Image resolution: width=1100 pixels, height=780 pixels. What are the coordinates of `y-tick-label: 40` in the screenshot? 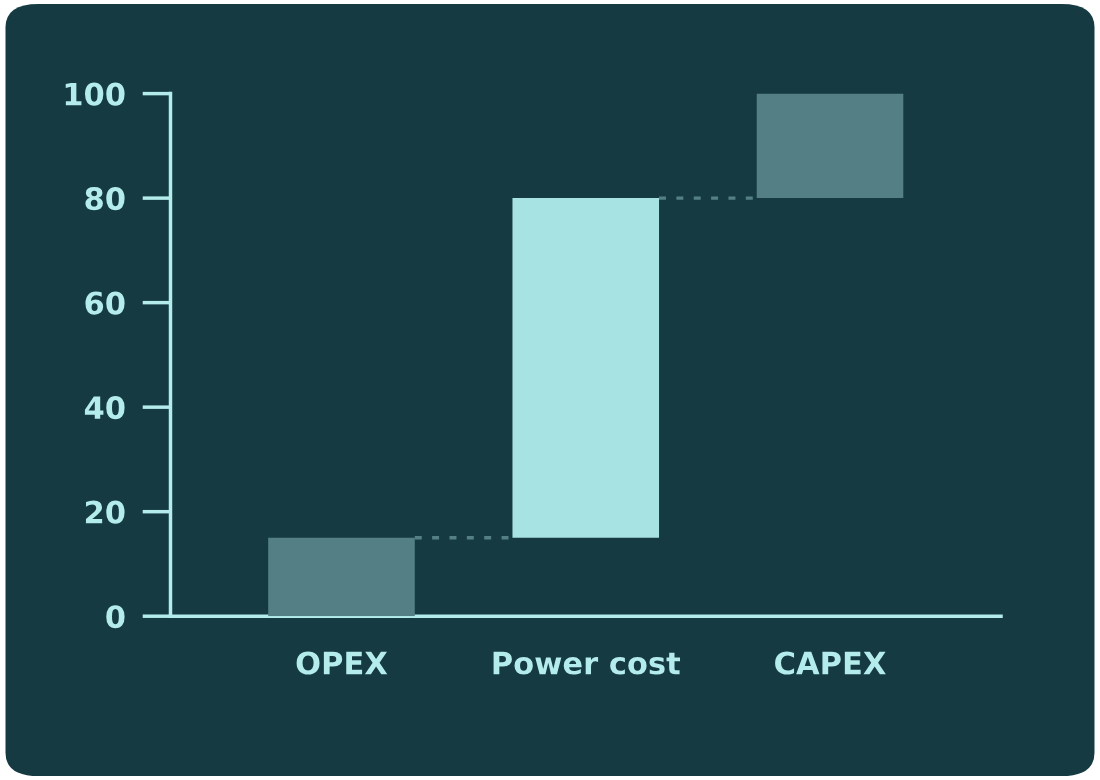 It's located at (104, 408).